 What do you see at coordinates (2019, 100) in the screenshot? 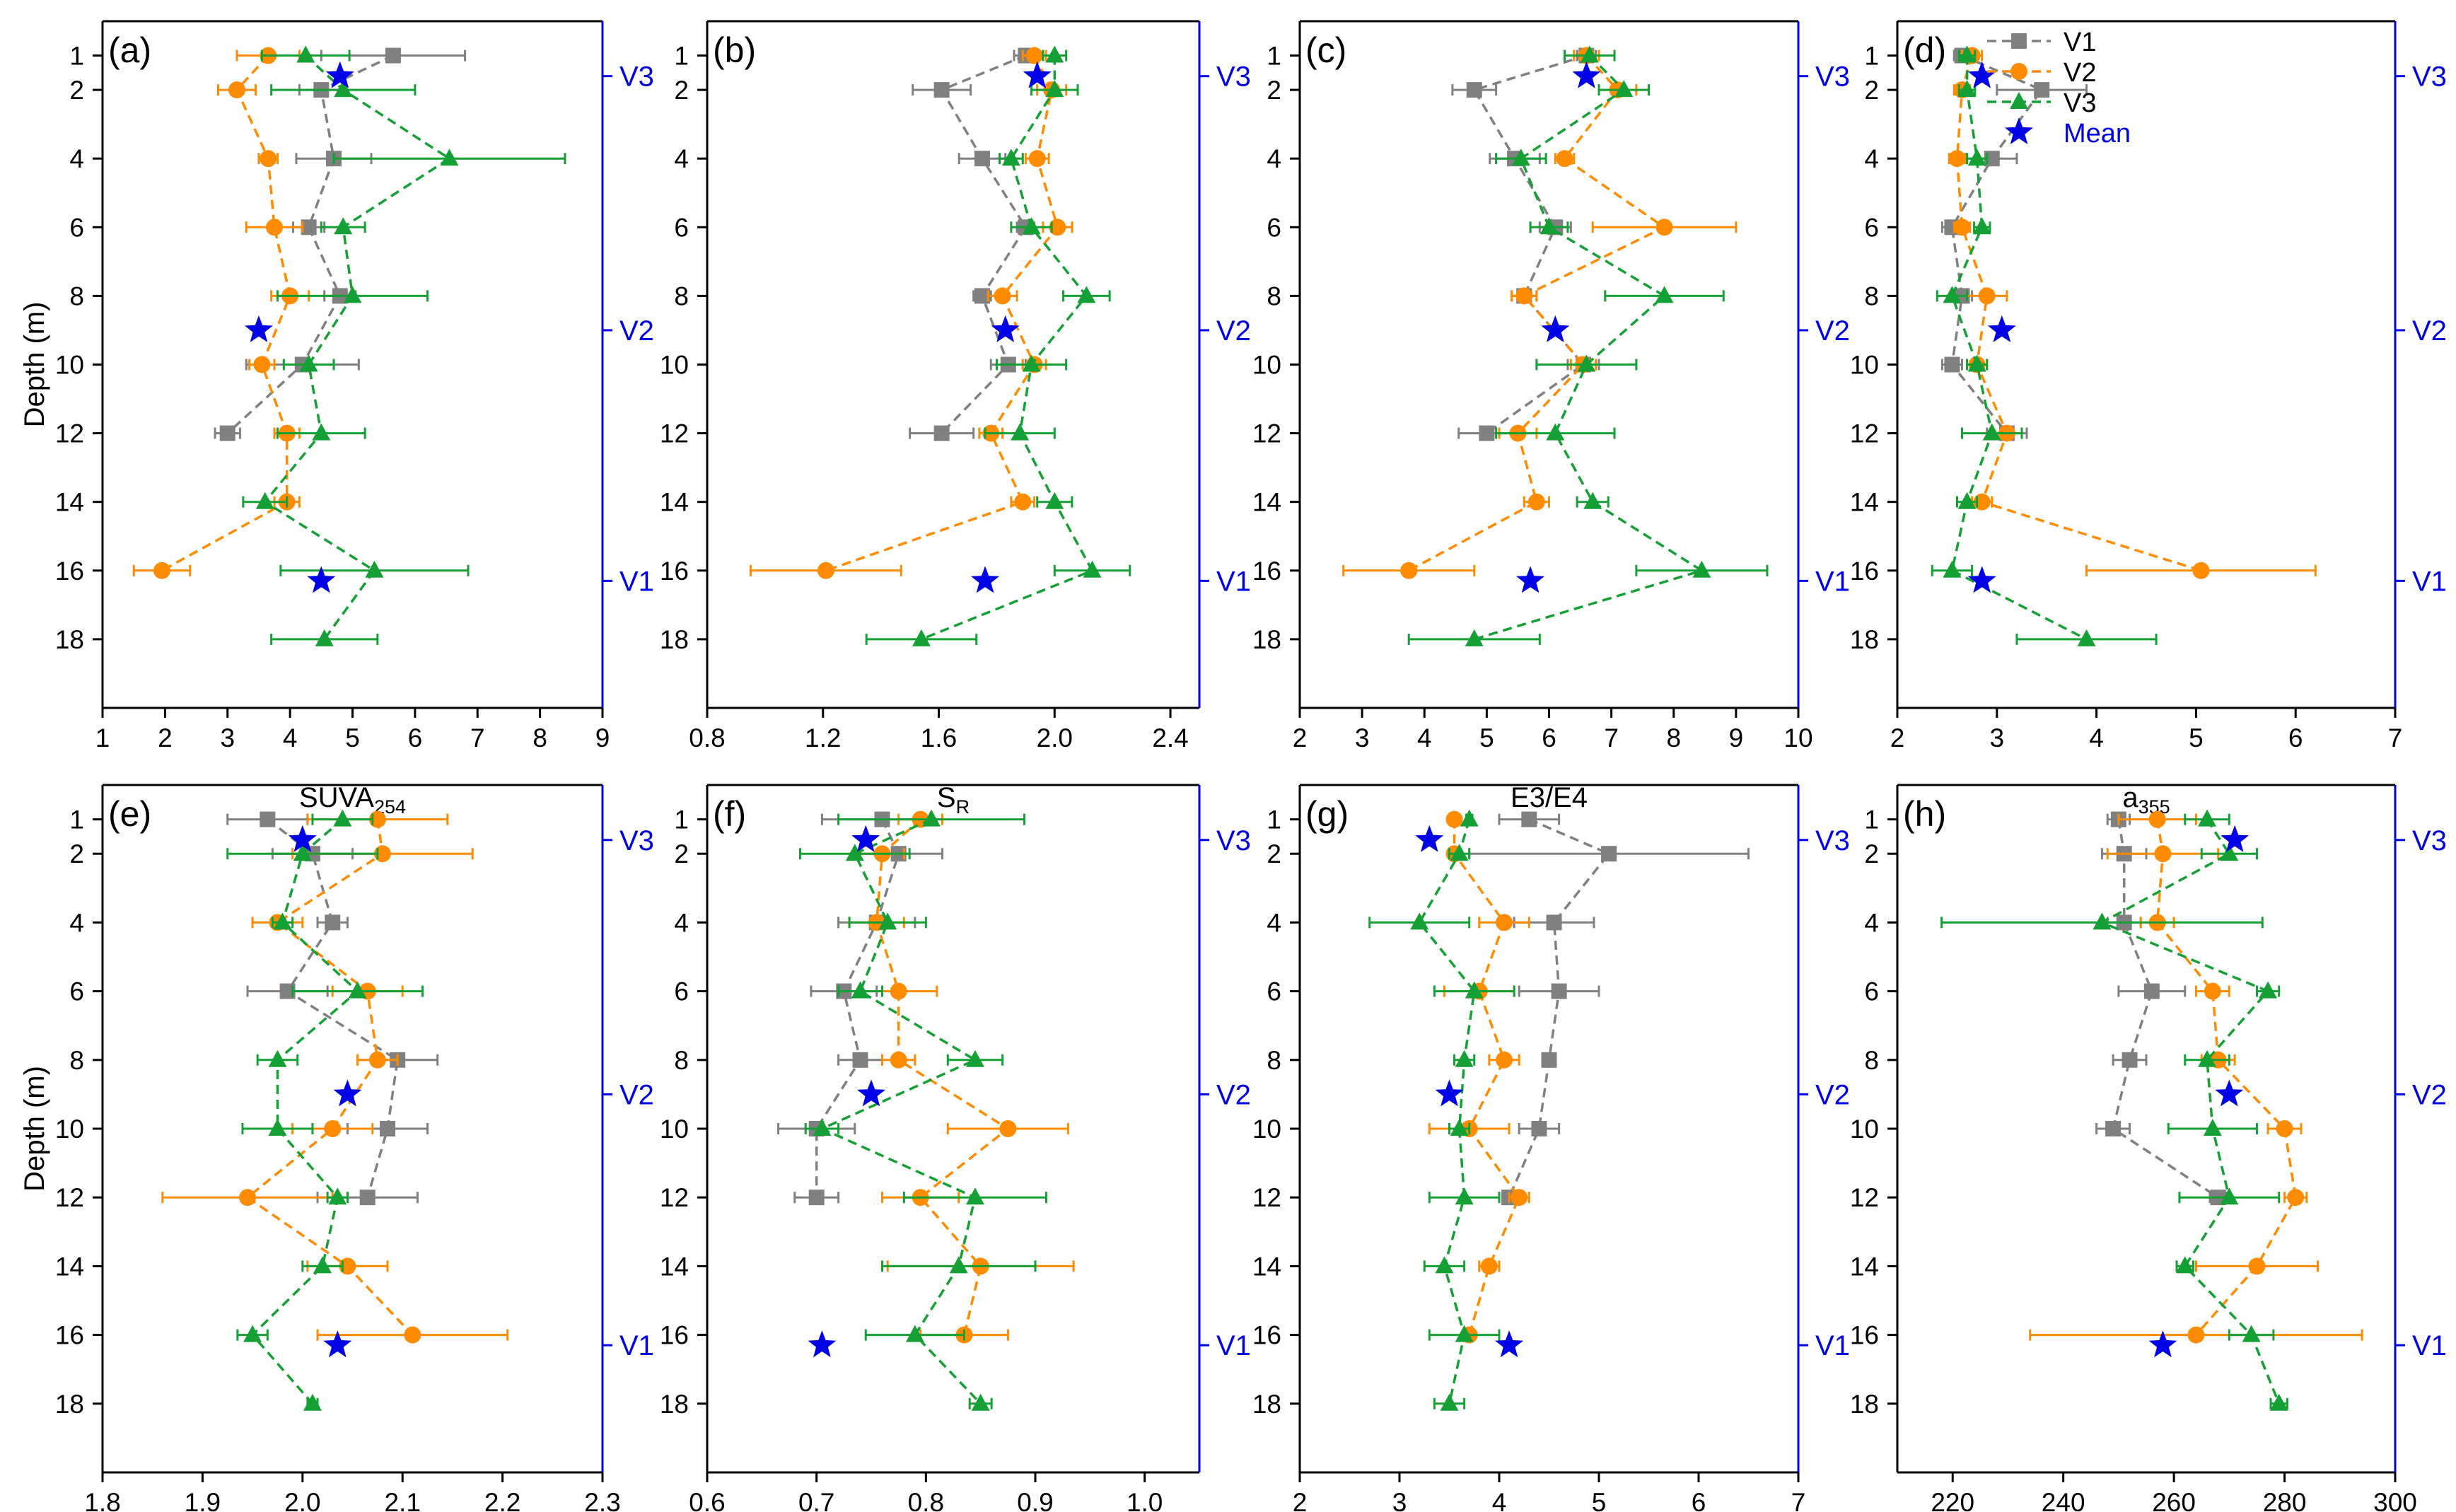
I see `legend-marker-v3` at bounding box center [2019, 100].